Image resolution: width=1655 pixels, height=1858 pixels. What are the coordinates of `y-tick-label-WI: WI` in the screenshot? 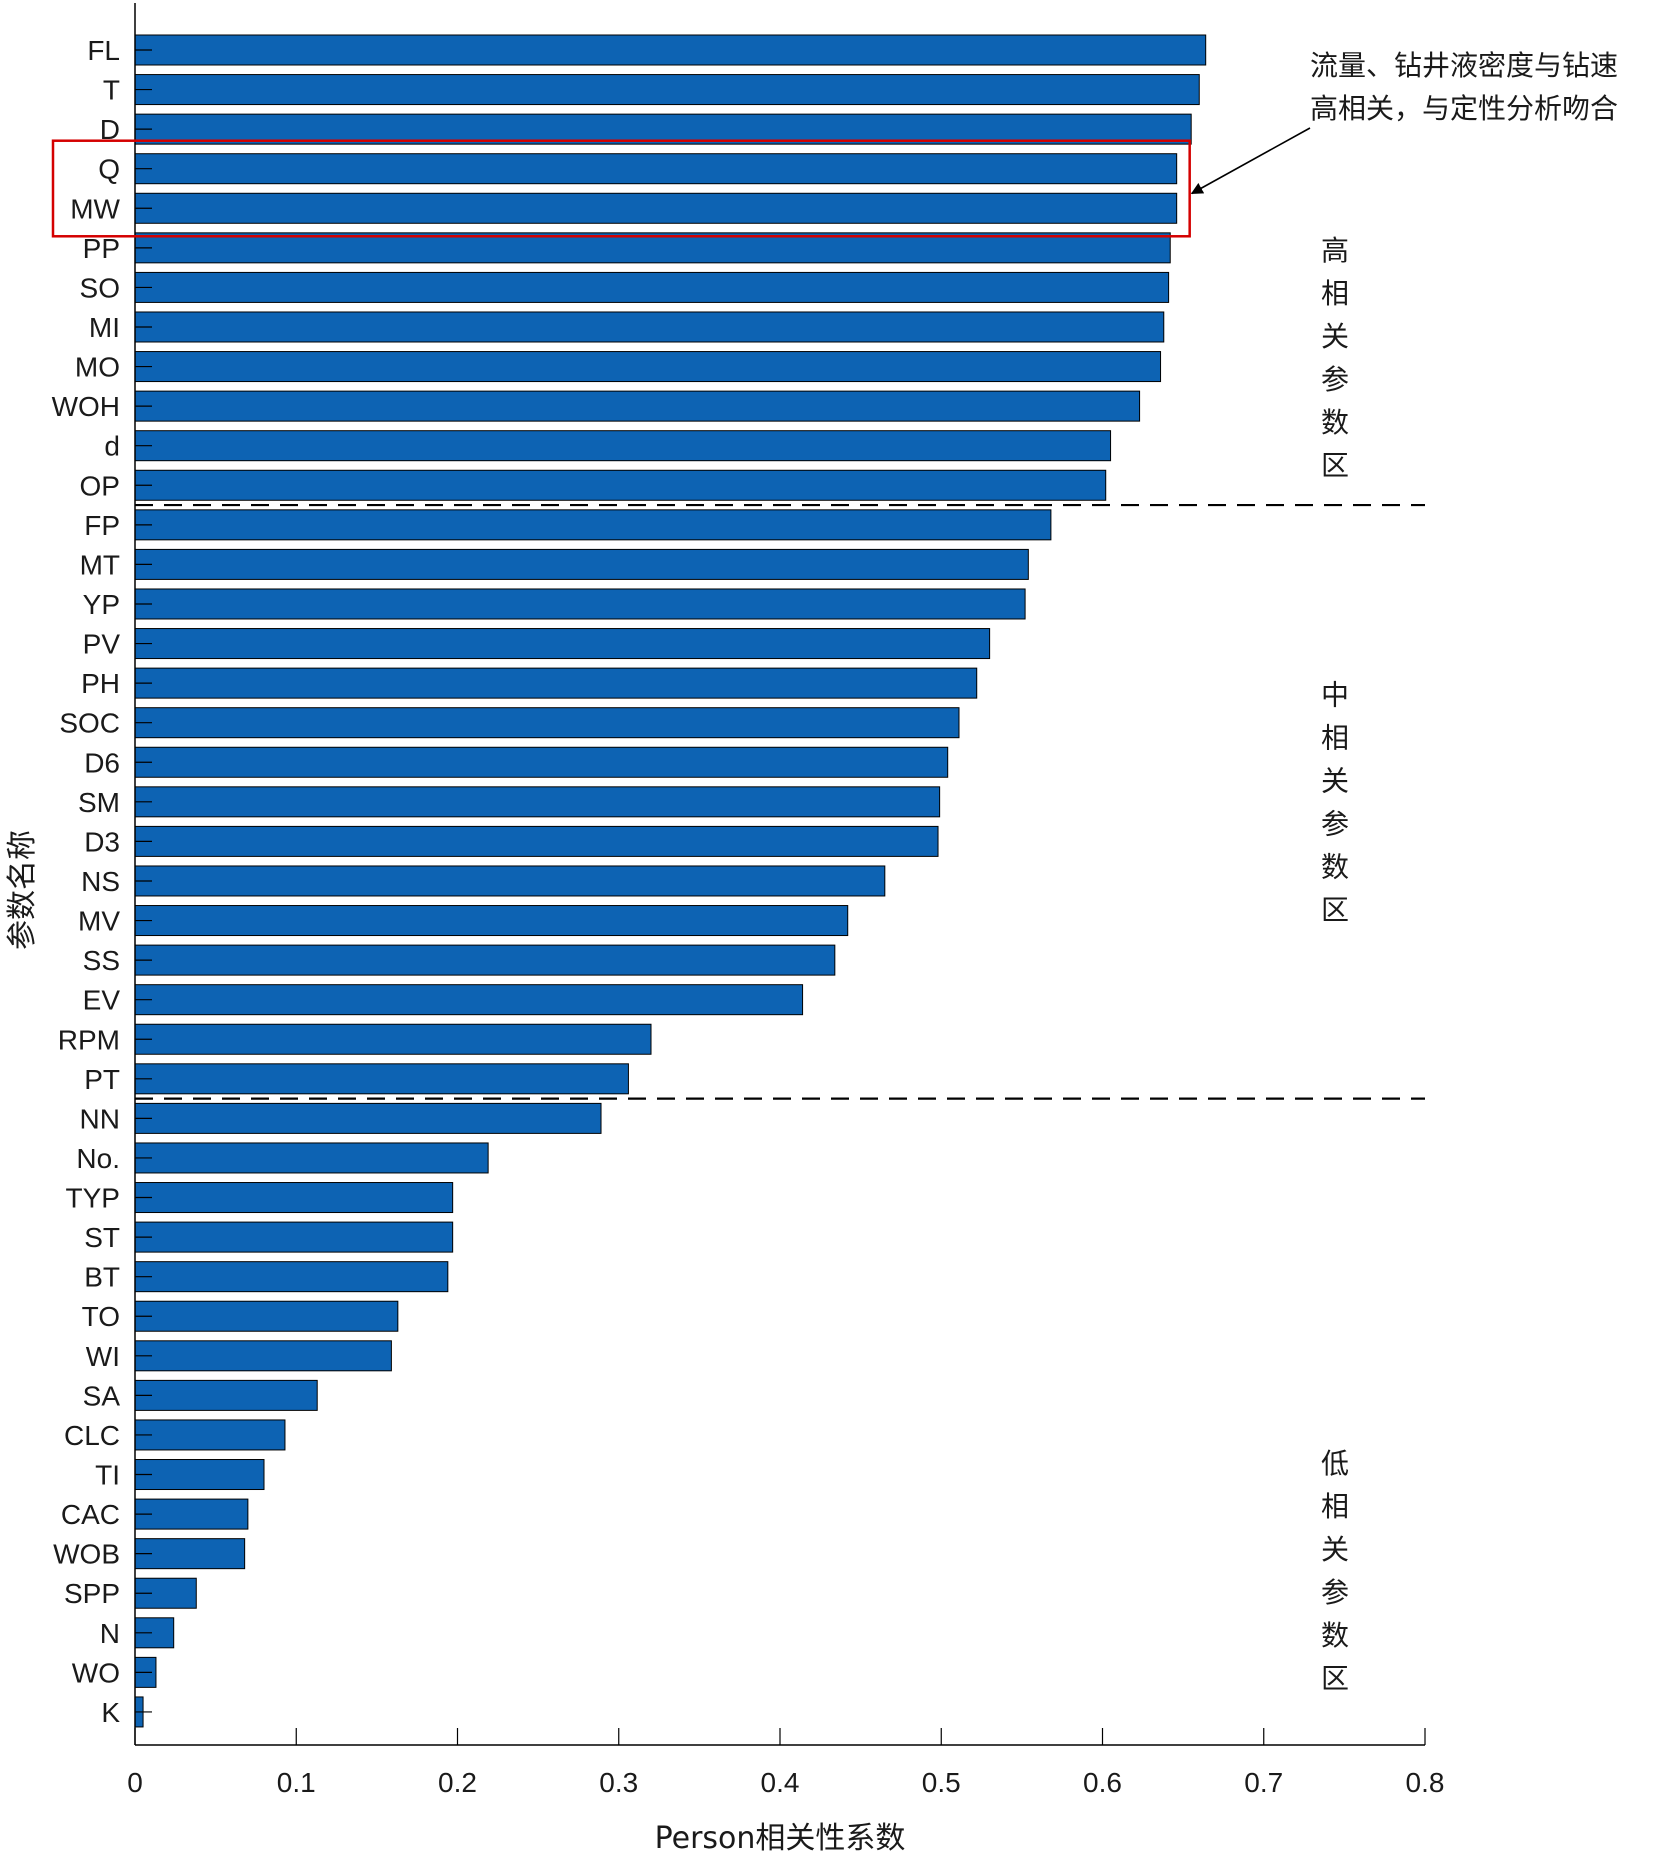 It's located at (103, 1356).